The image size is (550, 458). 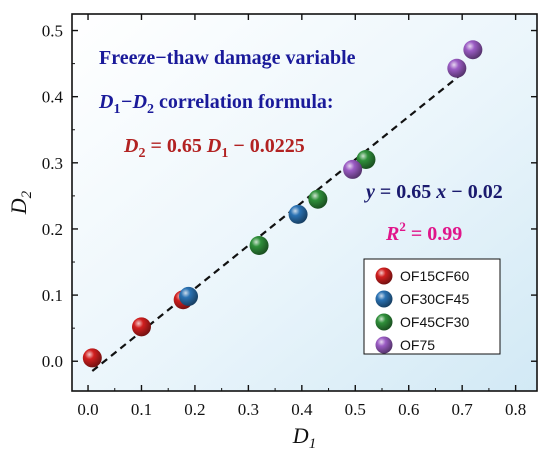 I want to click on x-tick-label: 0.0, so click(x=87, y=409).